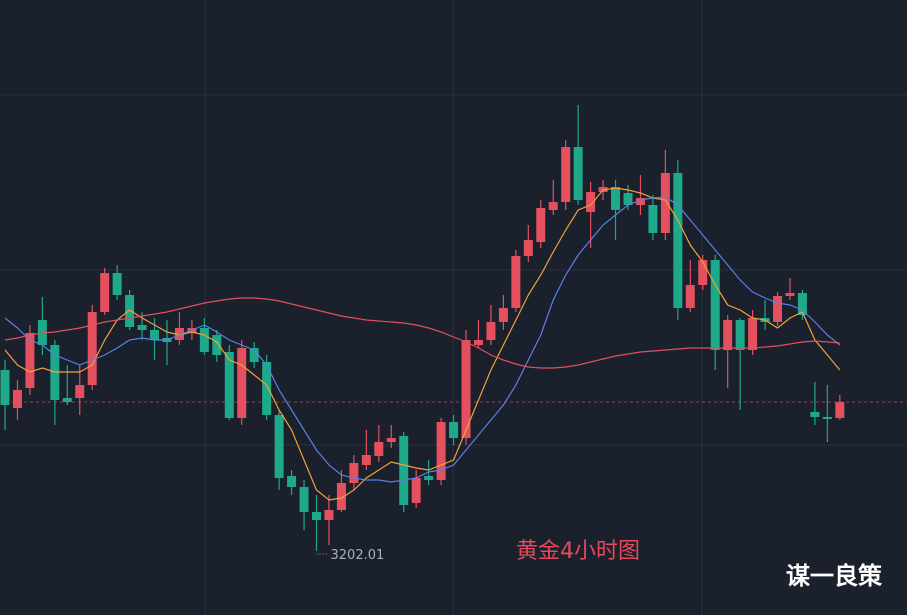 The width and height of the screenshot is (907, 615). I want to click on moving-average-line, so click(422, 333).